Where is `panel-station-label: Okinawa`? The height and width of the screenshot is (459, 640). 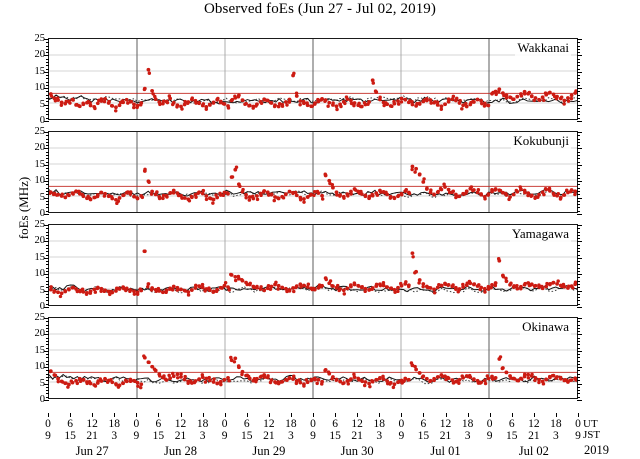 panel-station-label: Okinawa is located at coordinates (545, 327).